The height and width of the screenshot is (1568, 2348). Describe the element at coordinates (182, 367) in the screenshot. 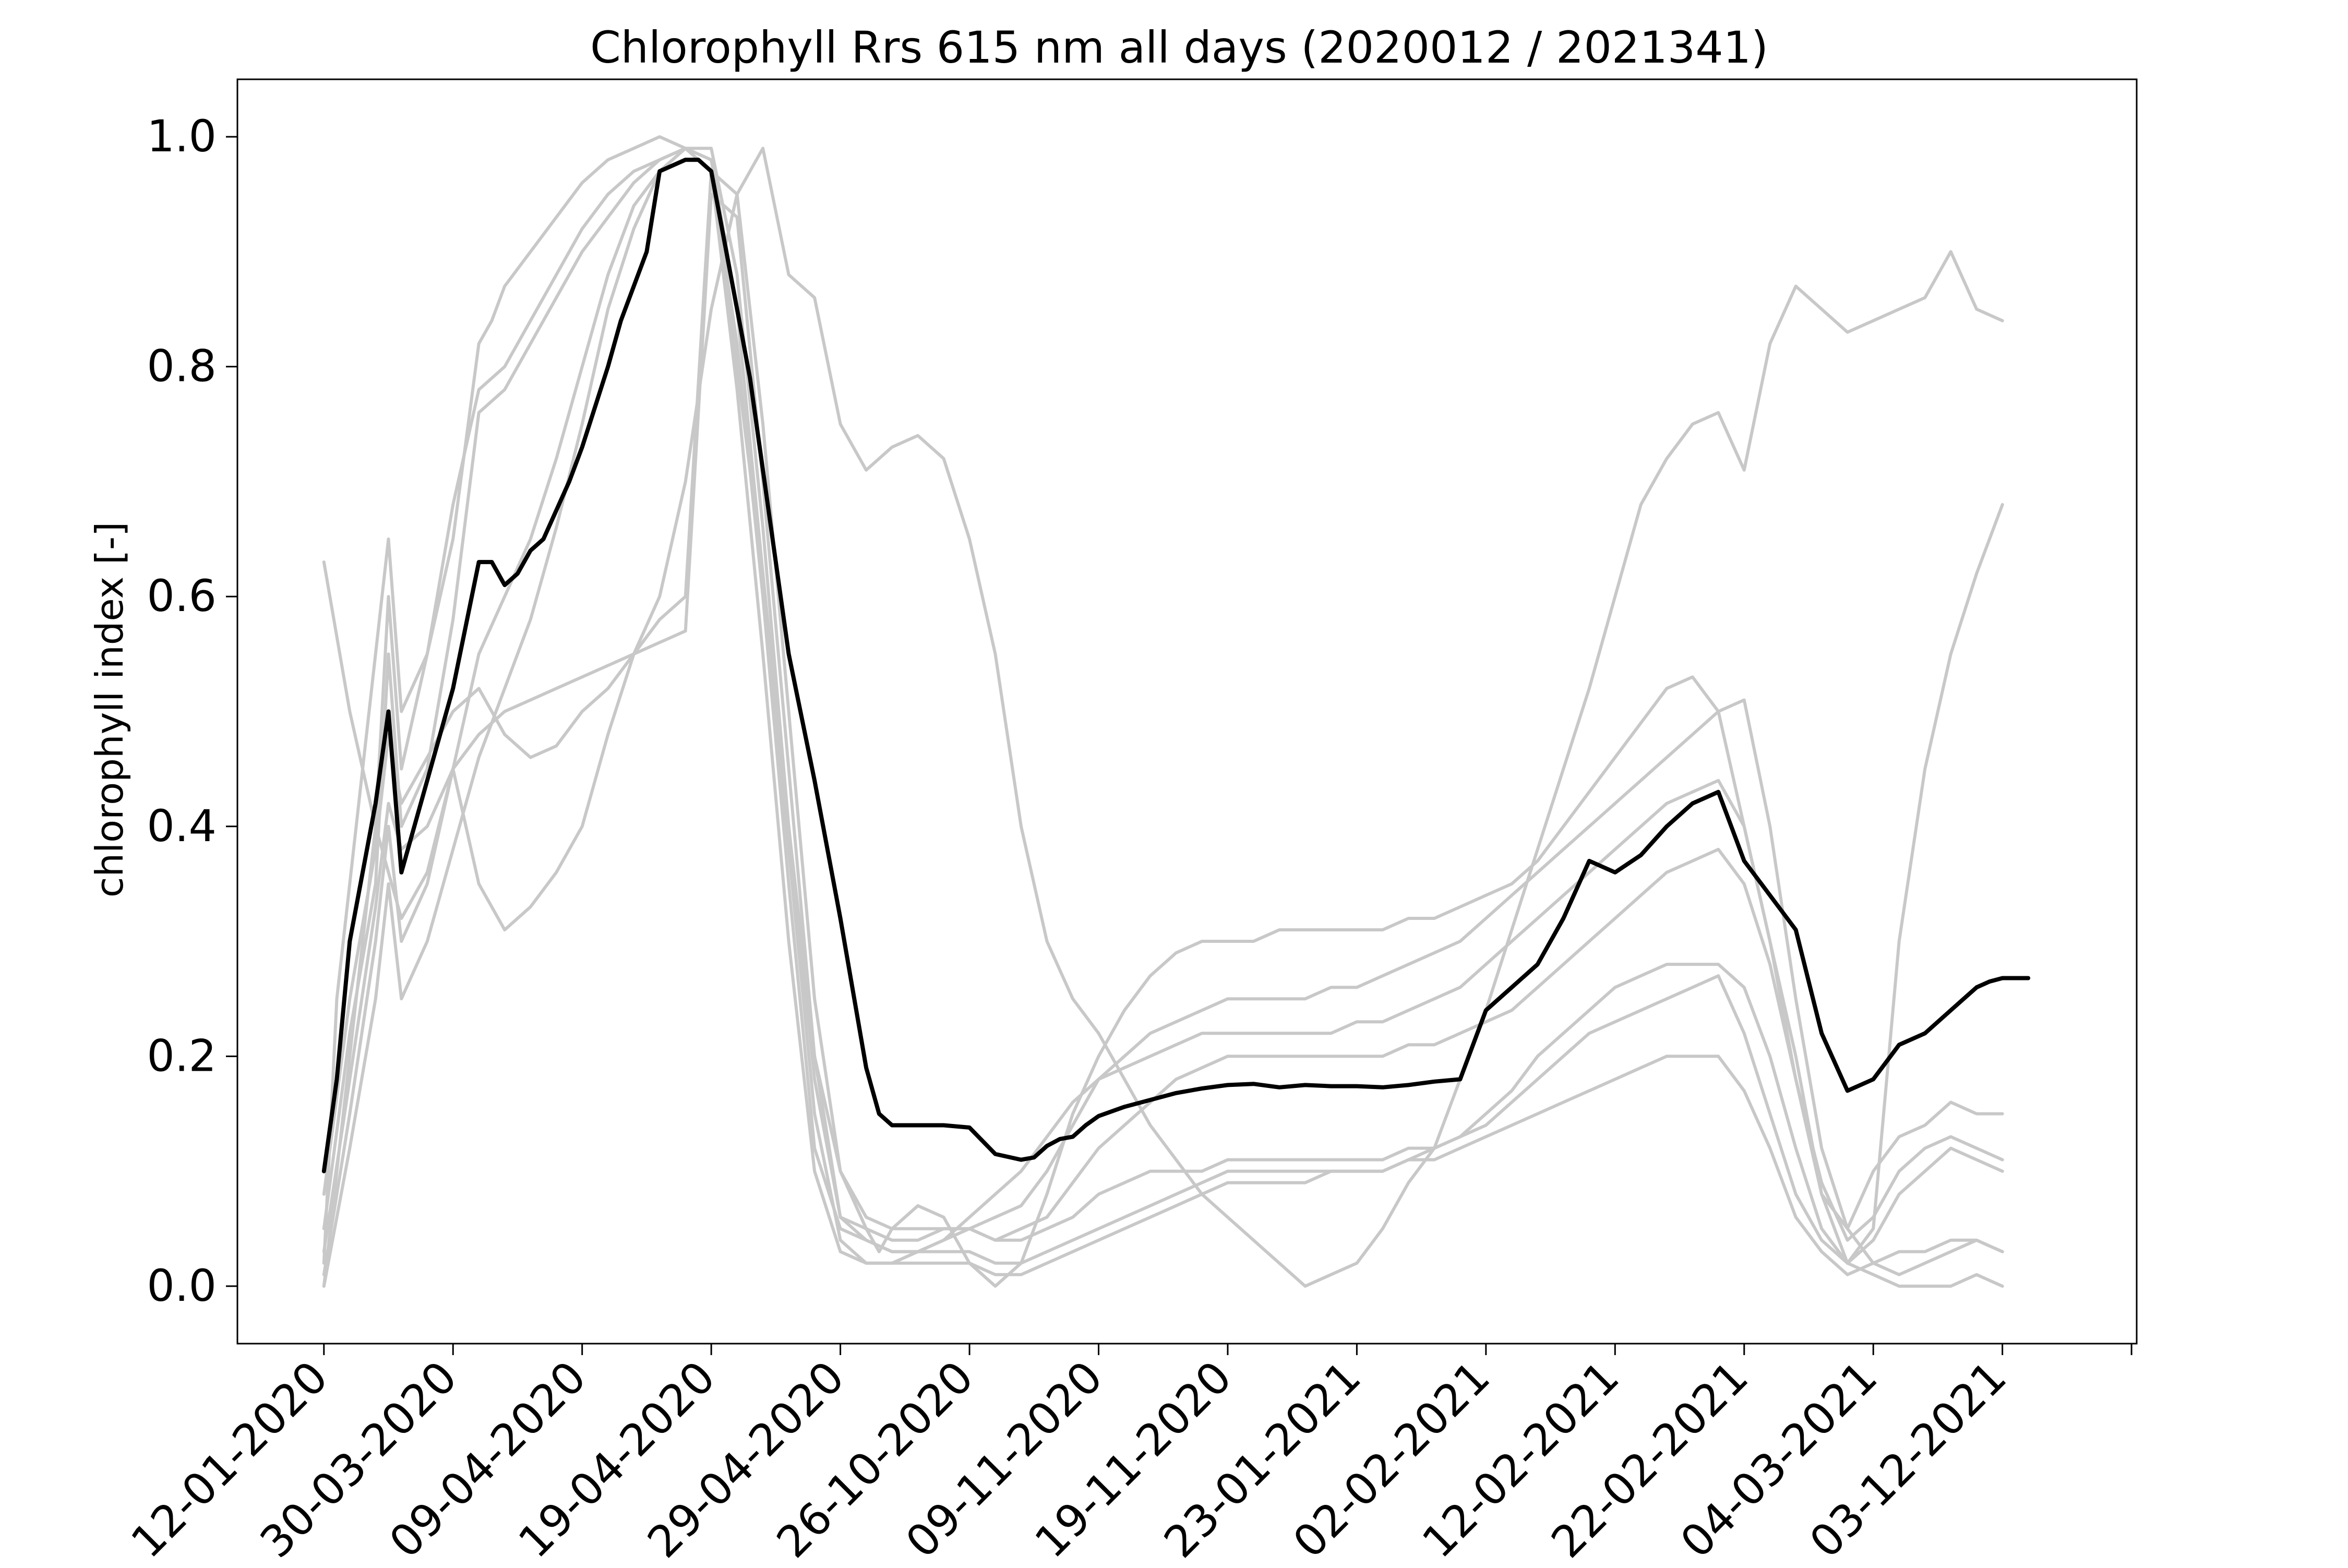

I see `y-tick-label: 0.8` at that location.